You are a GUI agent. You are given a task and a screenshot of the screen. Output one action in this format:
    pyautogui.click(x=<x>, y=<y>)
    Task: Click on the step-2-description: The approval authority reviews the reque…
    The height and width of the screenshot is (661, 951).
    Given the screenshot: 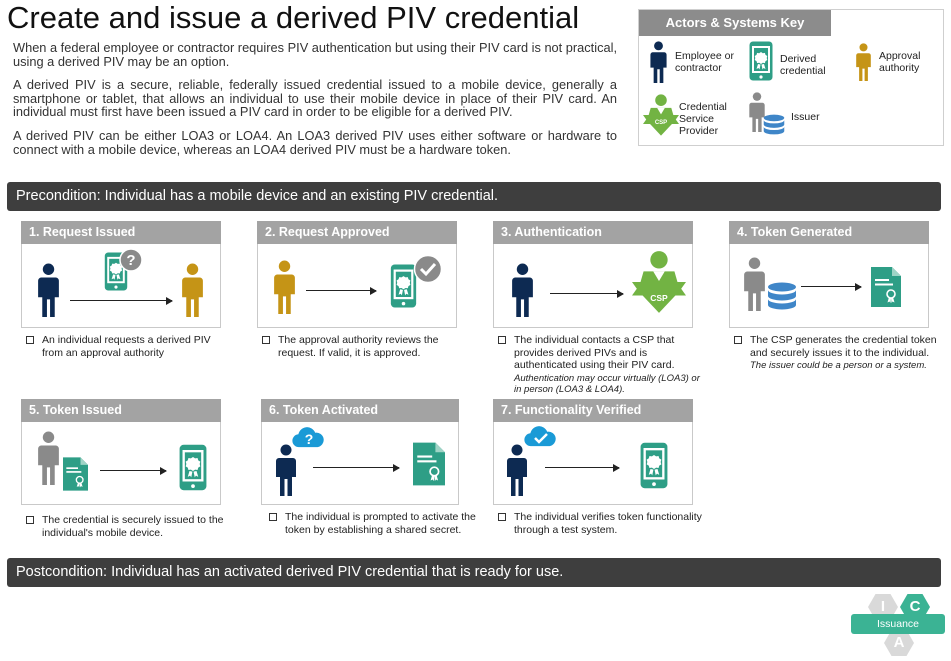 What is the action you would take?
    pyautogui.click(x=362, y=346)
    